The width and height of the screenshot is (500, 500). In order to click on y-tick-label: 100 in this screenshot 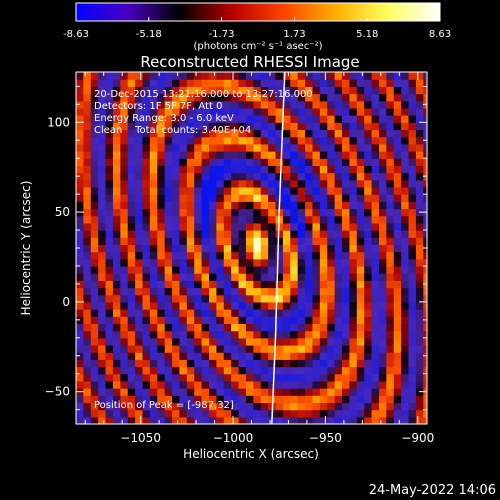, I will do `click(58, 122)`.